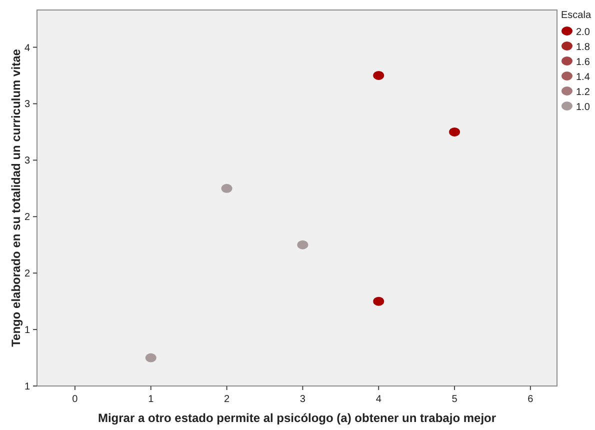 Image resolution: width=595 pixels, height=430 pixels. What do you see at coordinates (16, 197) in the screenshot?
I see `y-axis-title: Tengo elaborado en su totalidad un curriculum vitae` at bounding box center [16, 197].